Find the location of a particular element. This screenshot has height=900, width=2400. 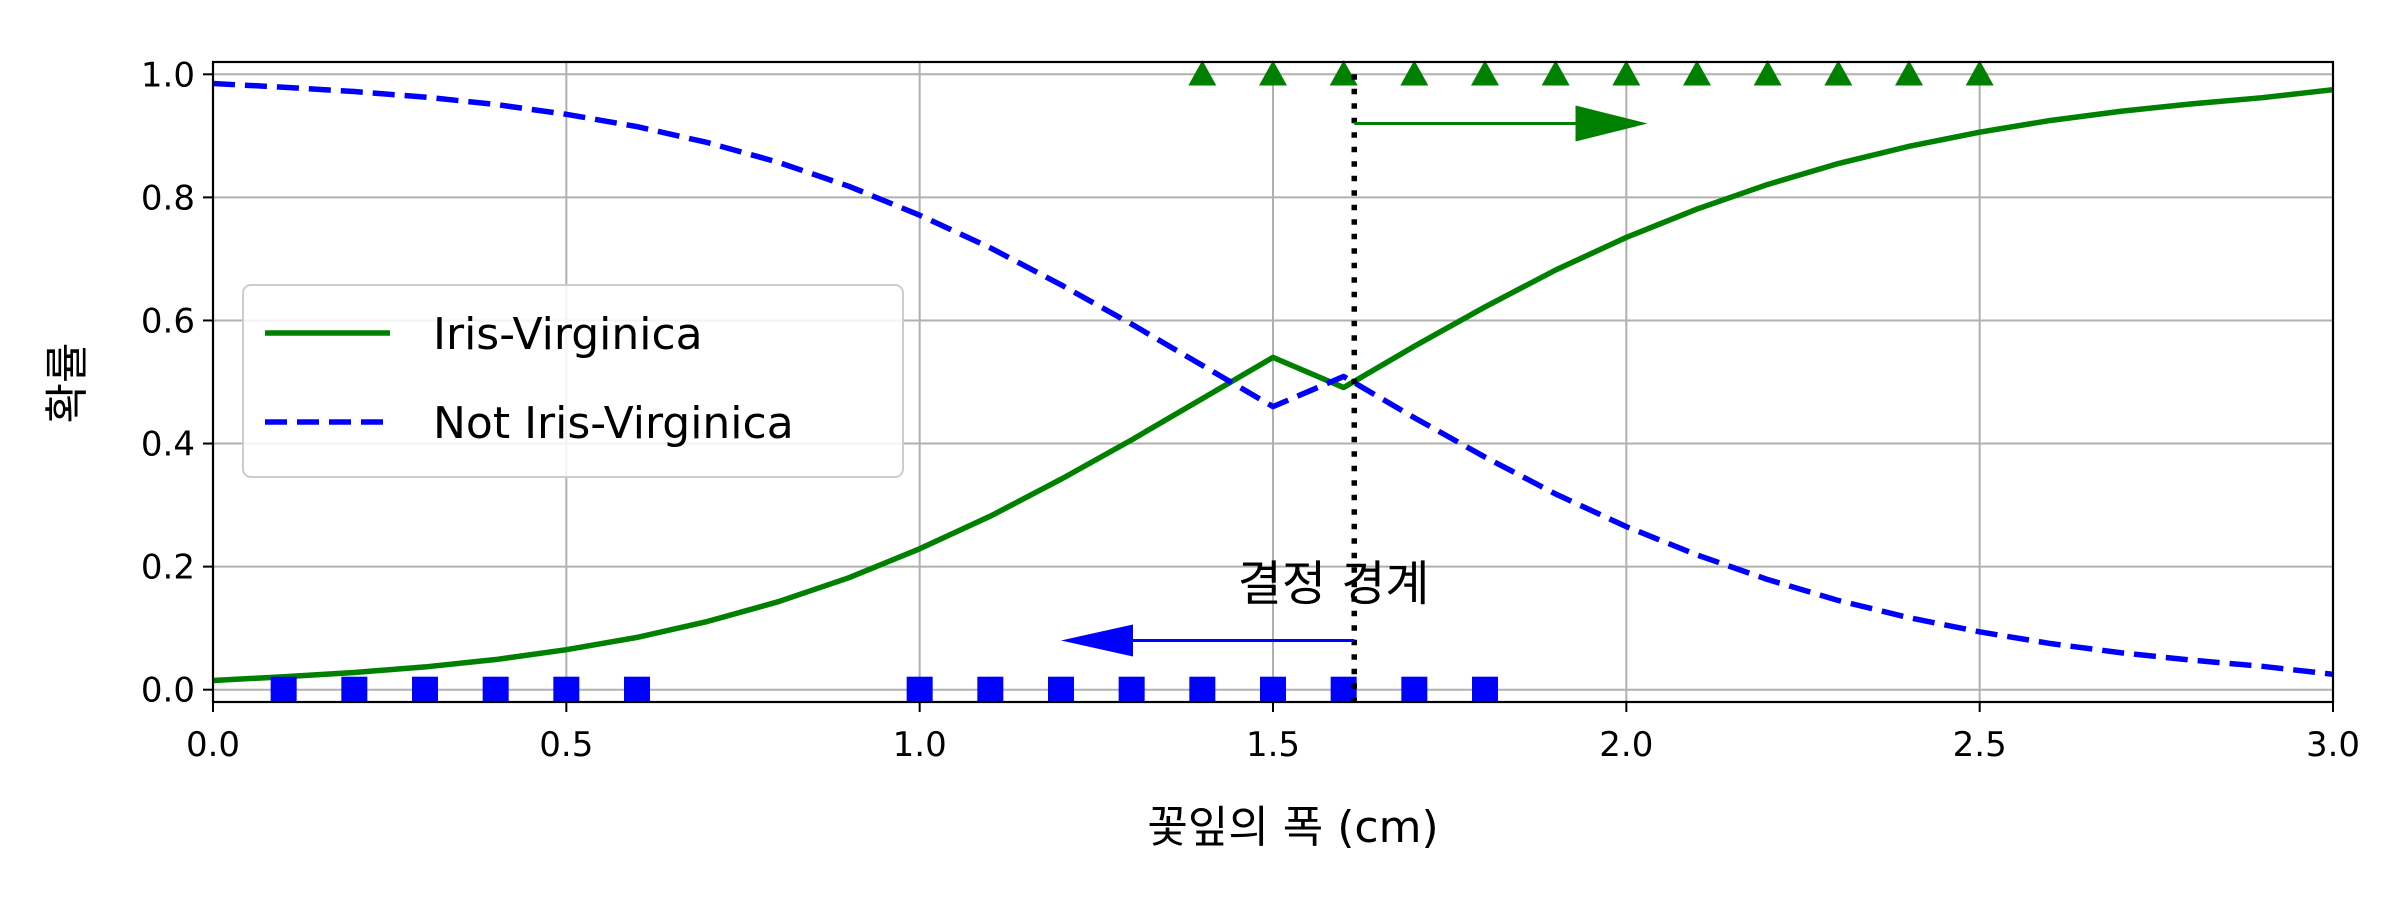

x-axis-title: 꽃잎의 폭 (cm) is located at coordinates (1292, 827).